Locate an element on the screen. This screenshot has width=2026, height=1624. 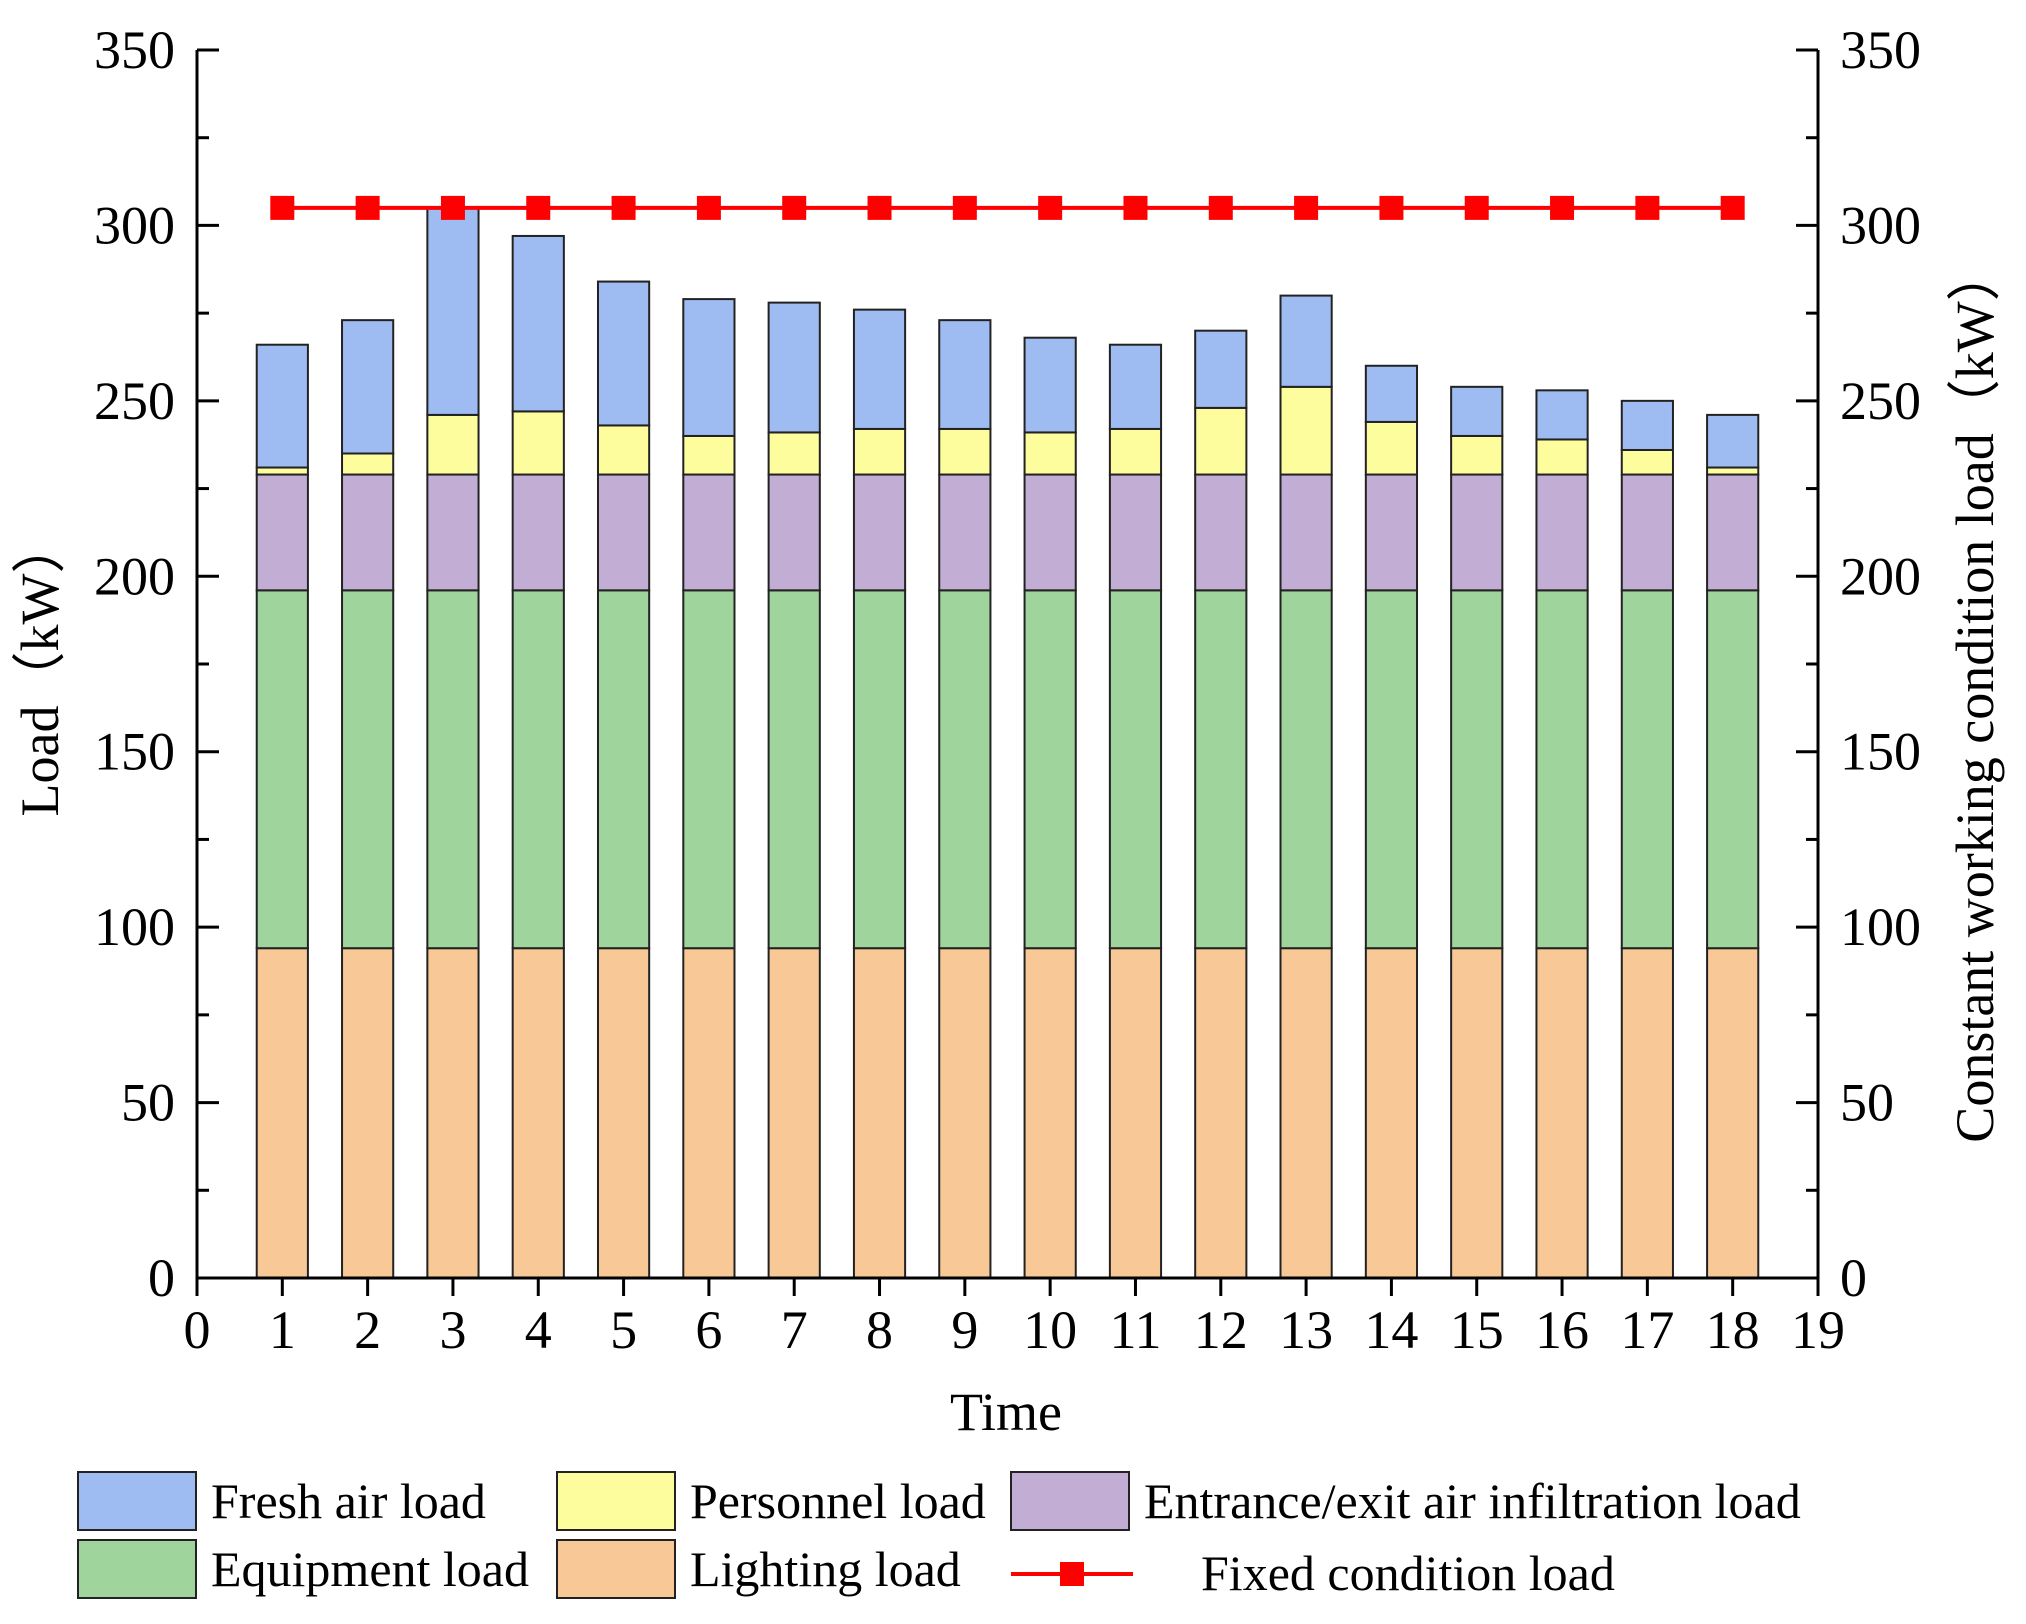
x-tick-label-8: 8 is located at coordinates (879, 1330).